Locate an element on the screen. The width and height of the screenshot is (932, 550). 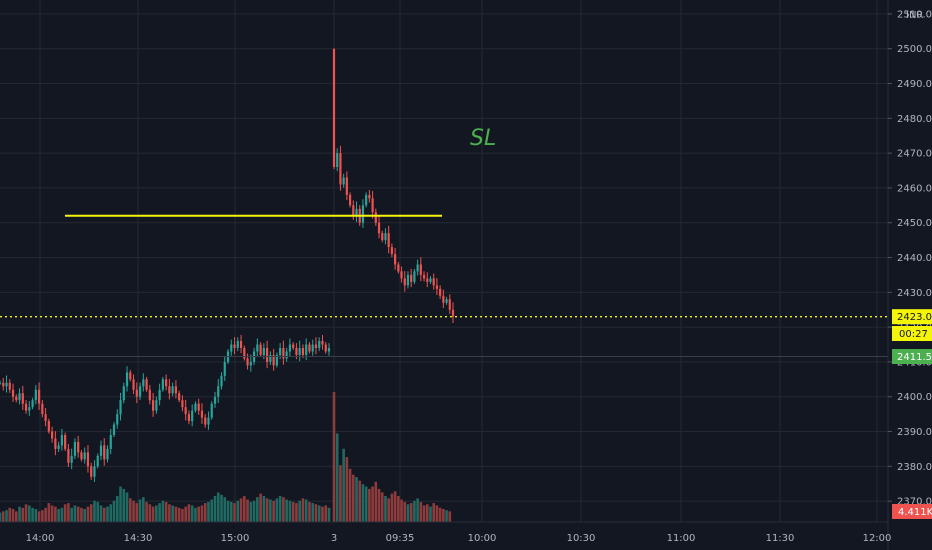
time-tick-label: 3 is located at coordinates (334, 538).